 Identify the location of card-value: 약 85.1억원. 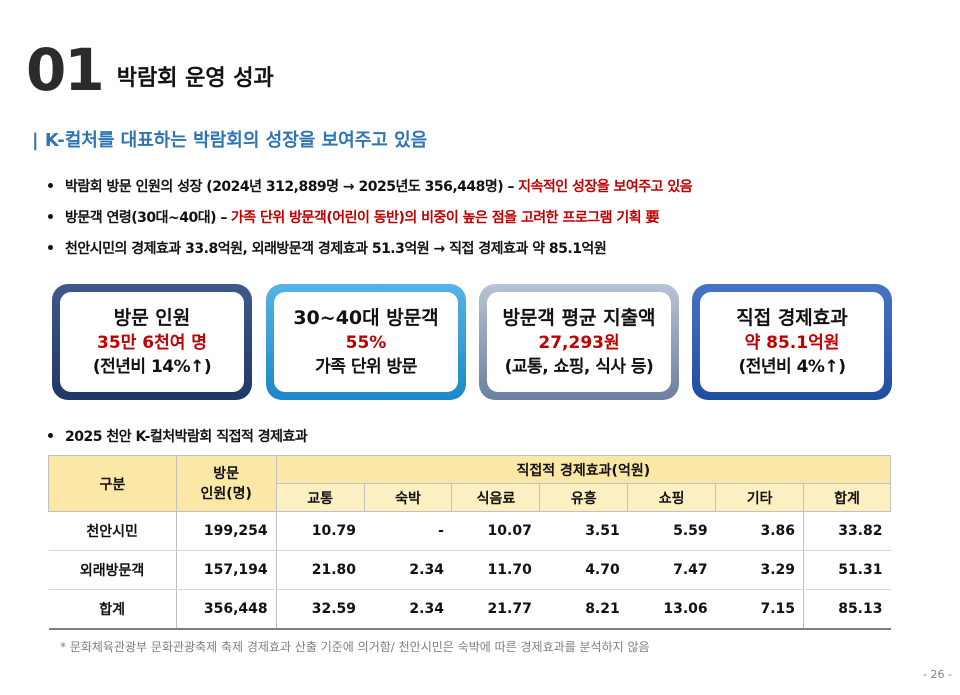
(792, 343).